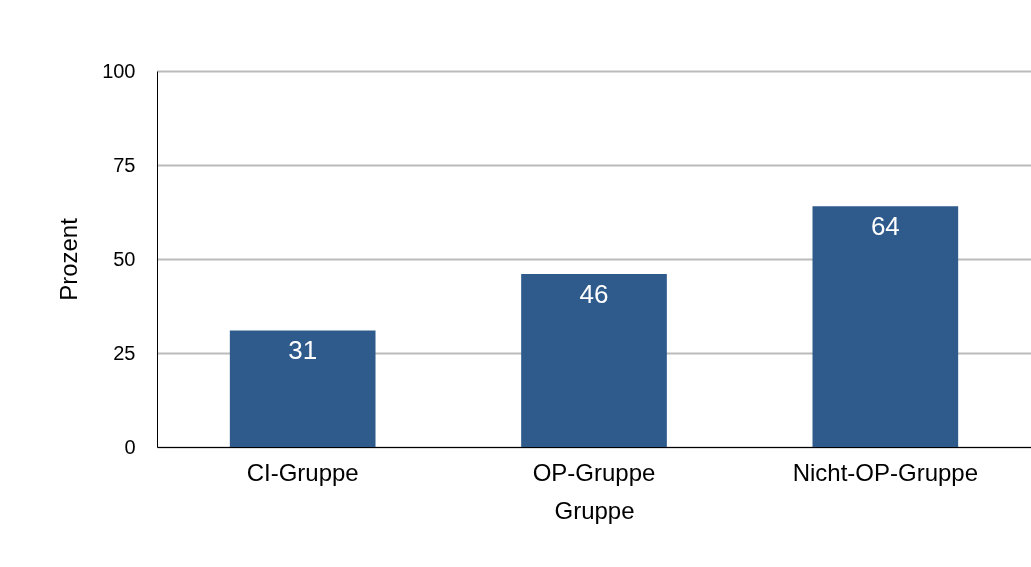 Image resolution: width=1031 pixels, height=567 pixels. I want to click on y-tick-label: 50, so click(124, 258).